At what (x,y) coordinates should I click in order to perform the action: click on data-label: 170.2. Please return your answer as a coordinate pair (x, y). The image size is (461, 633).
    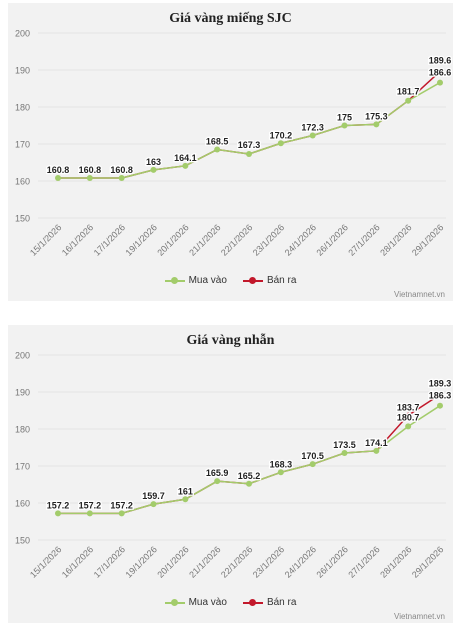
    Looking at the image, I should click on (281, 135).